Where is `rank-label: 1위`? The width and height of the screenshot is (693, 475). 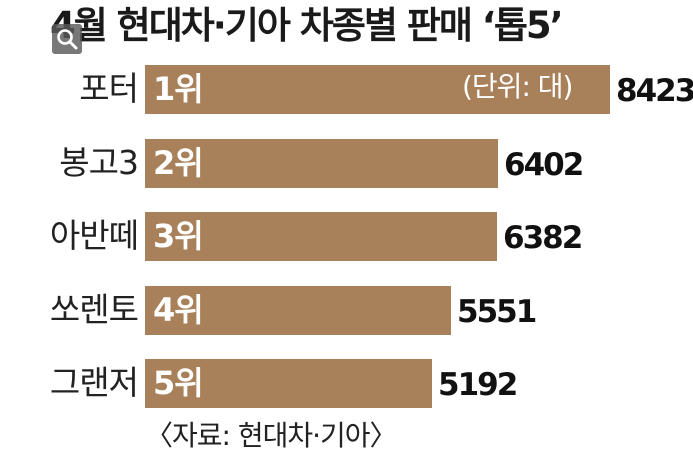
rank-label: 1위 is located at coordinates (178, 89).